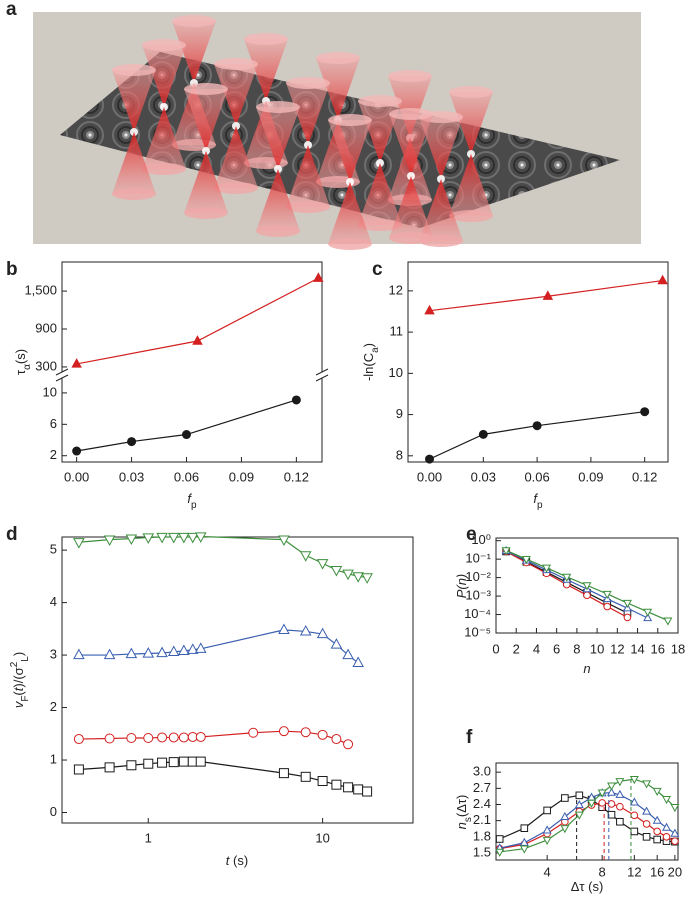  I want to click on axis-label-part: v, so click(18, 704).